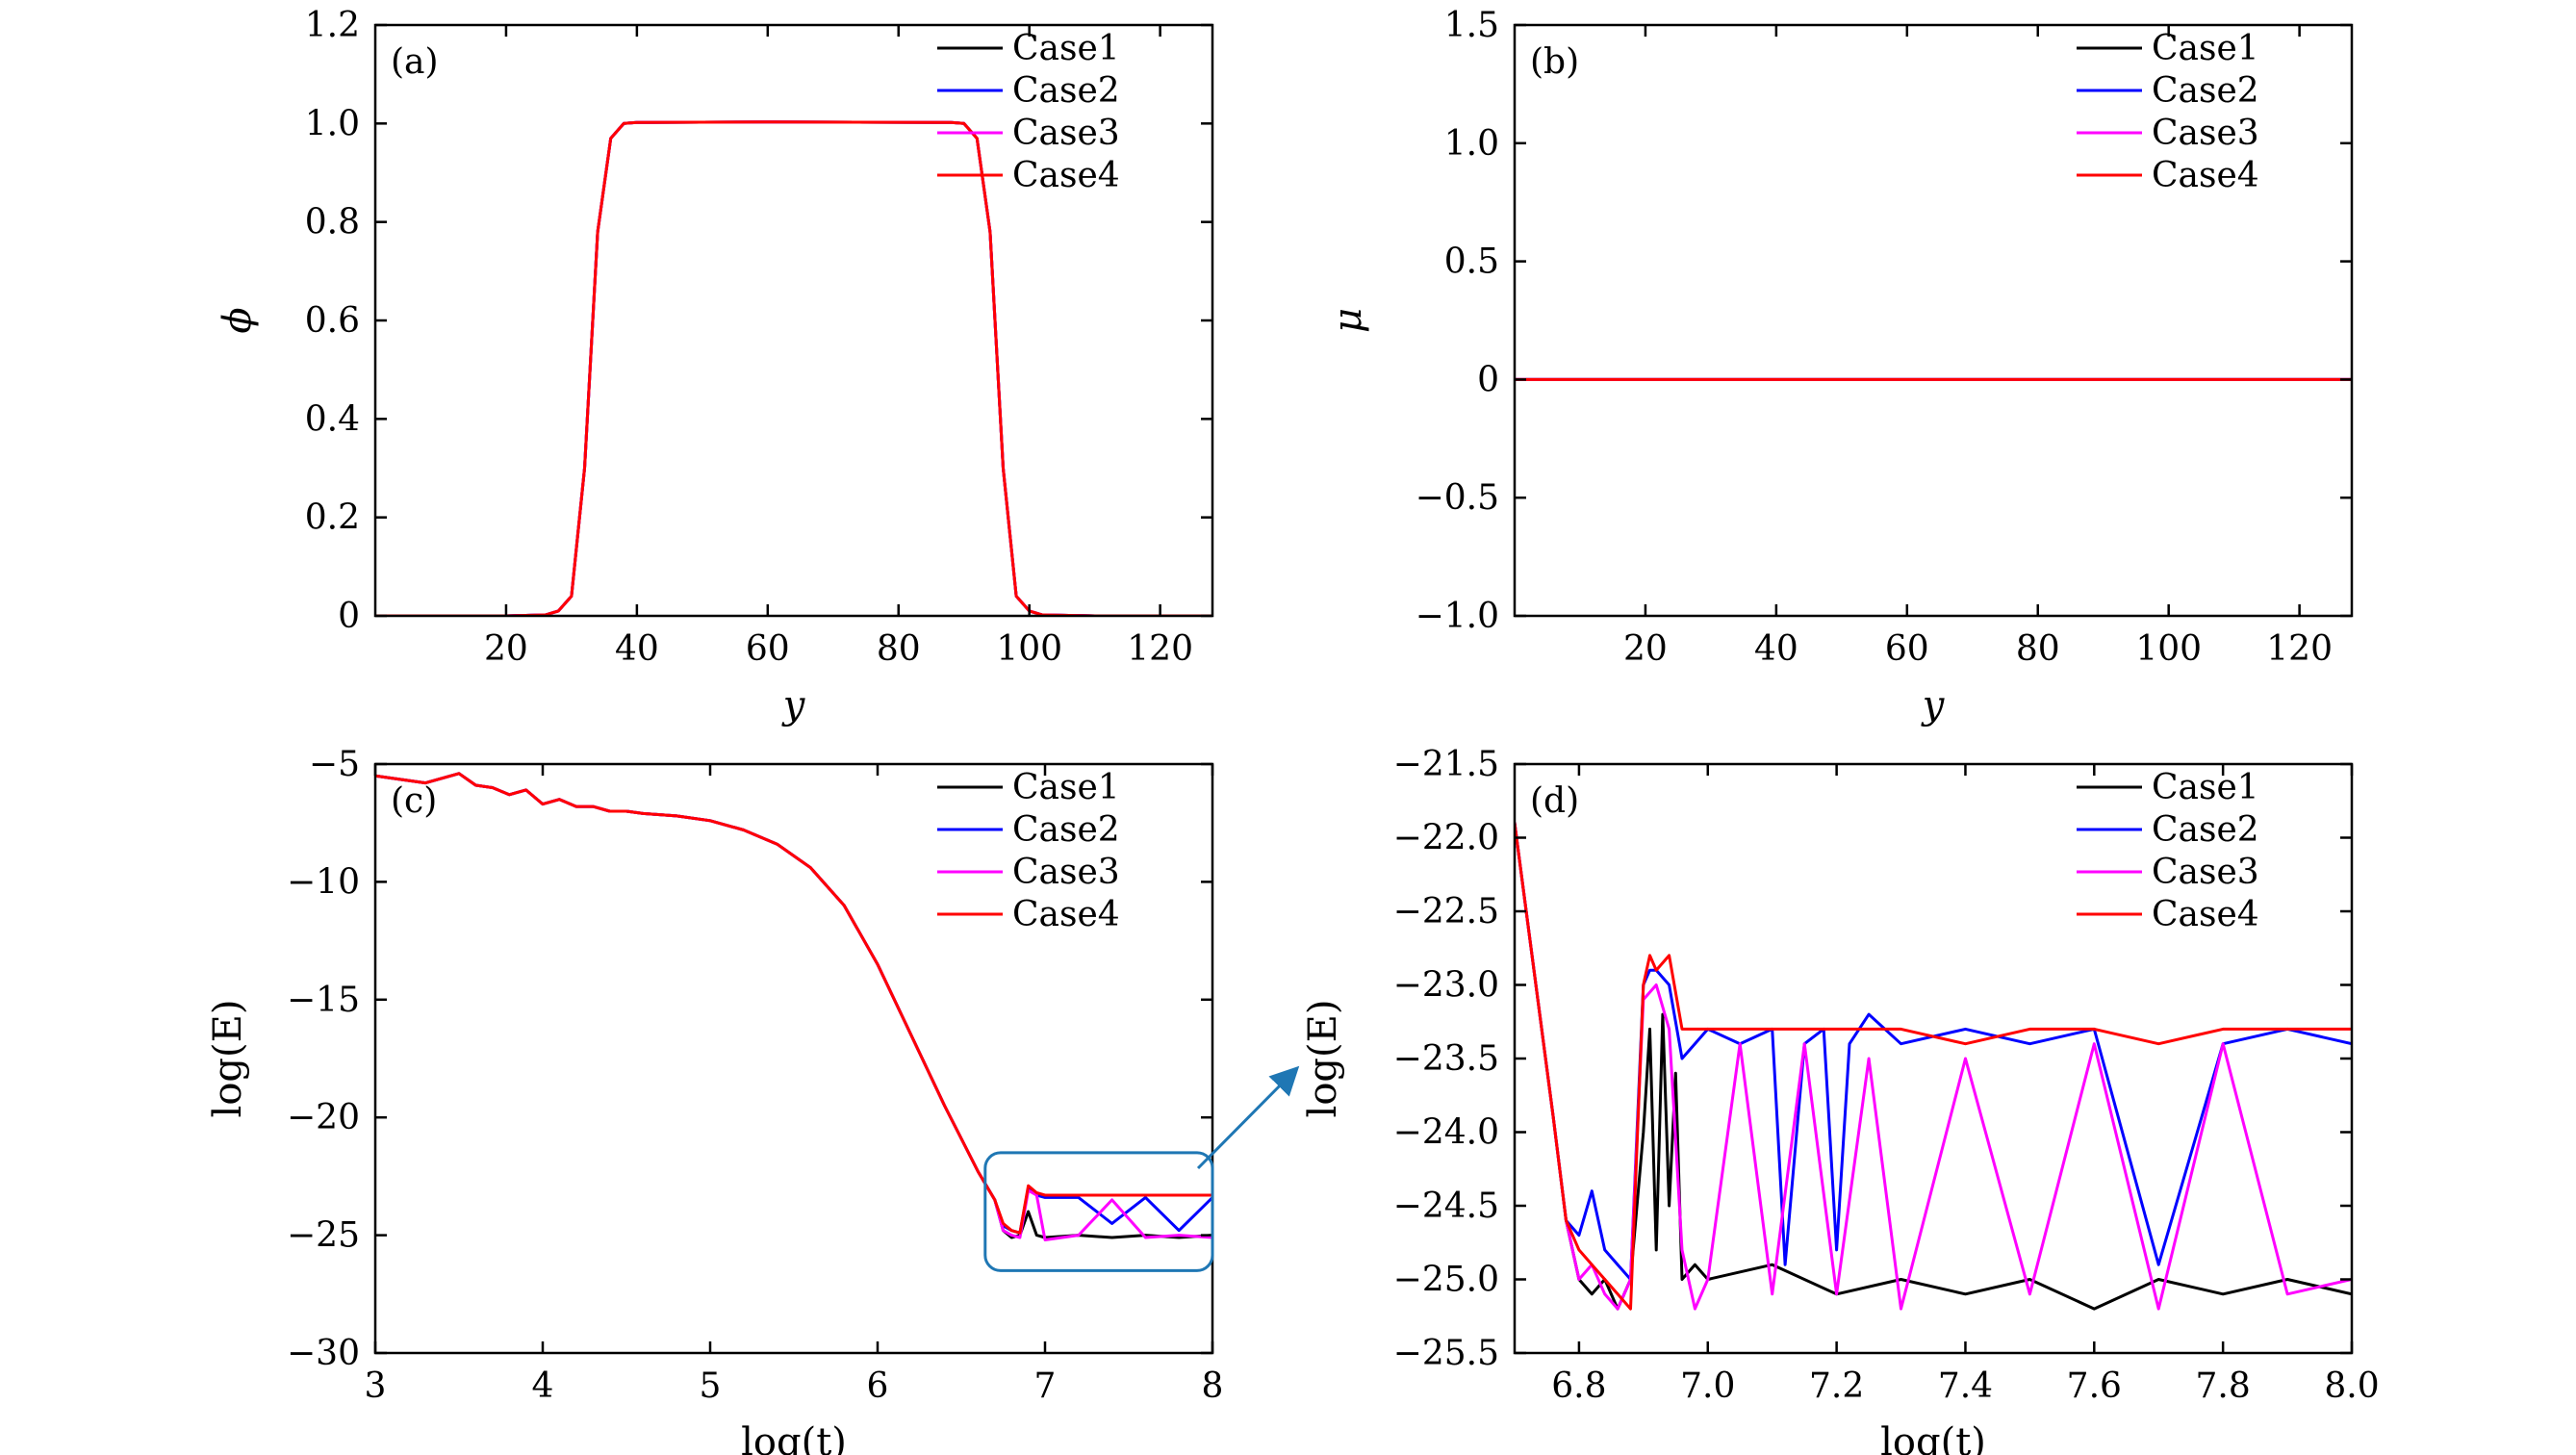 The width and height of the screenshot is (2576, 1455). What do you see at coordinates (1457, 498) in the screenshot?
I see `y-tick-label: −0.5` at bounding box center [1457, 498].